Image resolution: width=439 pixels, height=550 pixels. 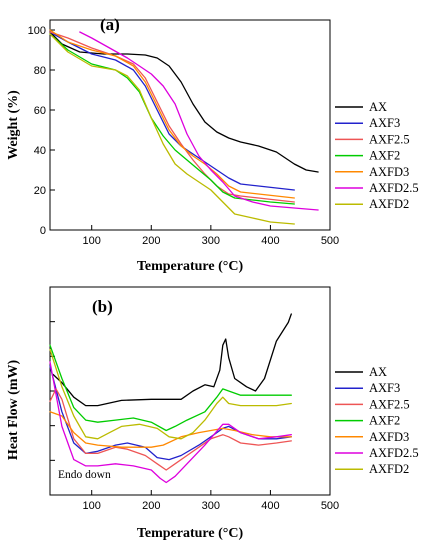 I want to click on legend-label-ax-a: AX, so click(x=378, y=107).